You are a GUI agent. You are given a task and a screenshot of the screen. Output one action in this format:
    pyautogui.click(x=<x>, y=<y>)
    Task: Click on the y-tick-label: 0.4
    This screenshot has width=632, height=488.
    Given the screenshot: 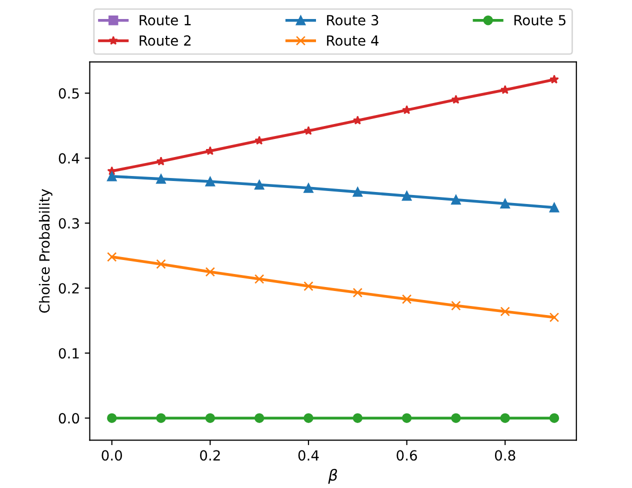 What is the action you would take?
    pyautogui.click(x=69, y=158)
    